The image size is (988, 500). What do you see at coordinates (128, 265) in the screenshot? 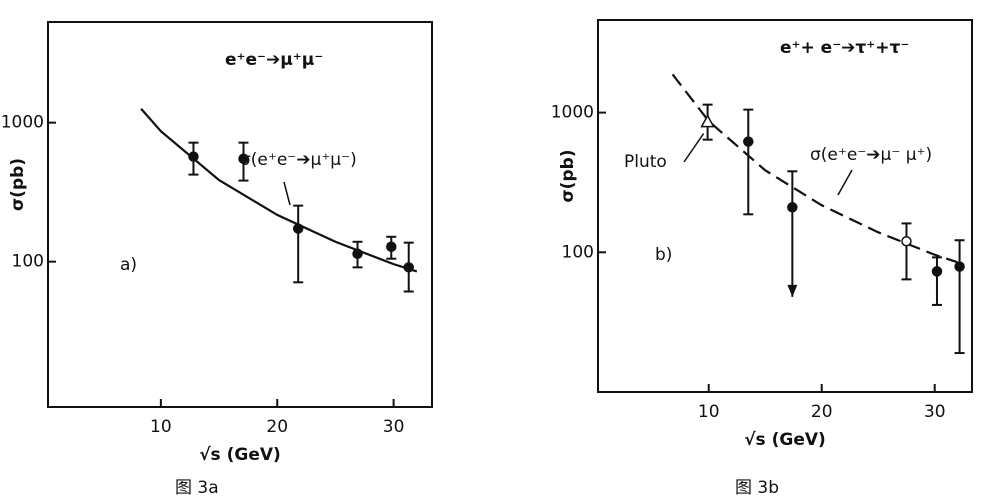
I see `panel-label: a)` at bounding box center [128, 265].